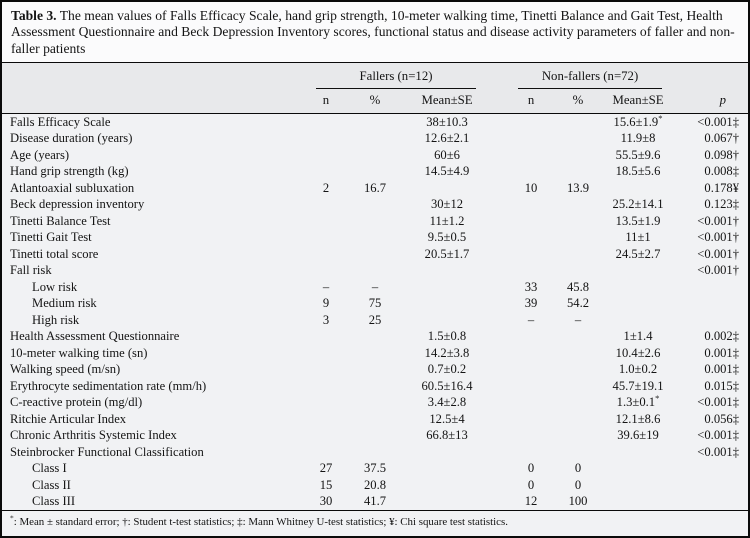 The width and height of the screenshot is (750, 538). What do you see at coordinates (60, 121) in the screenshot?
I see `row-label: Falls Efficacy Scale` at bounding box center [60, 121].